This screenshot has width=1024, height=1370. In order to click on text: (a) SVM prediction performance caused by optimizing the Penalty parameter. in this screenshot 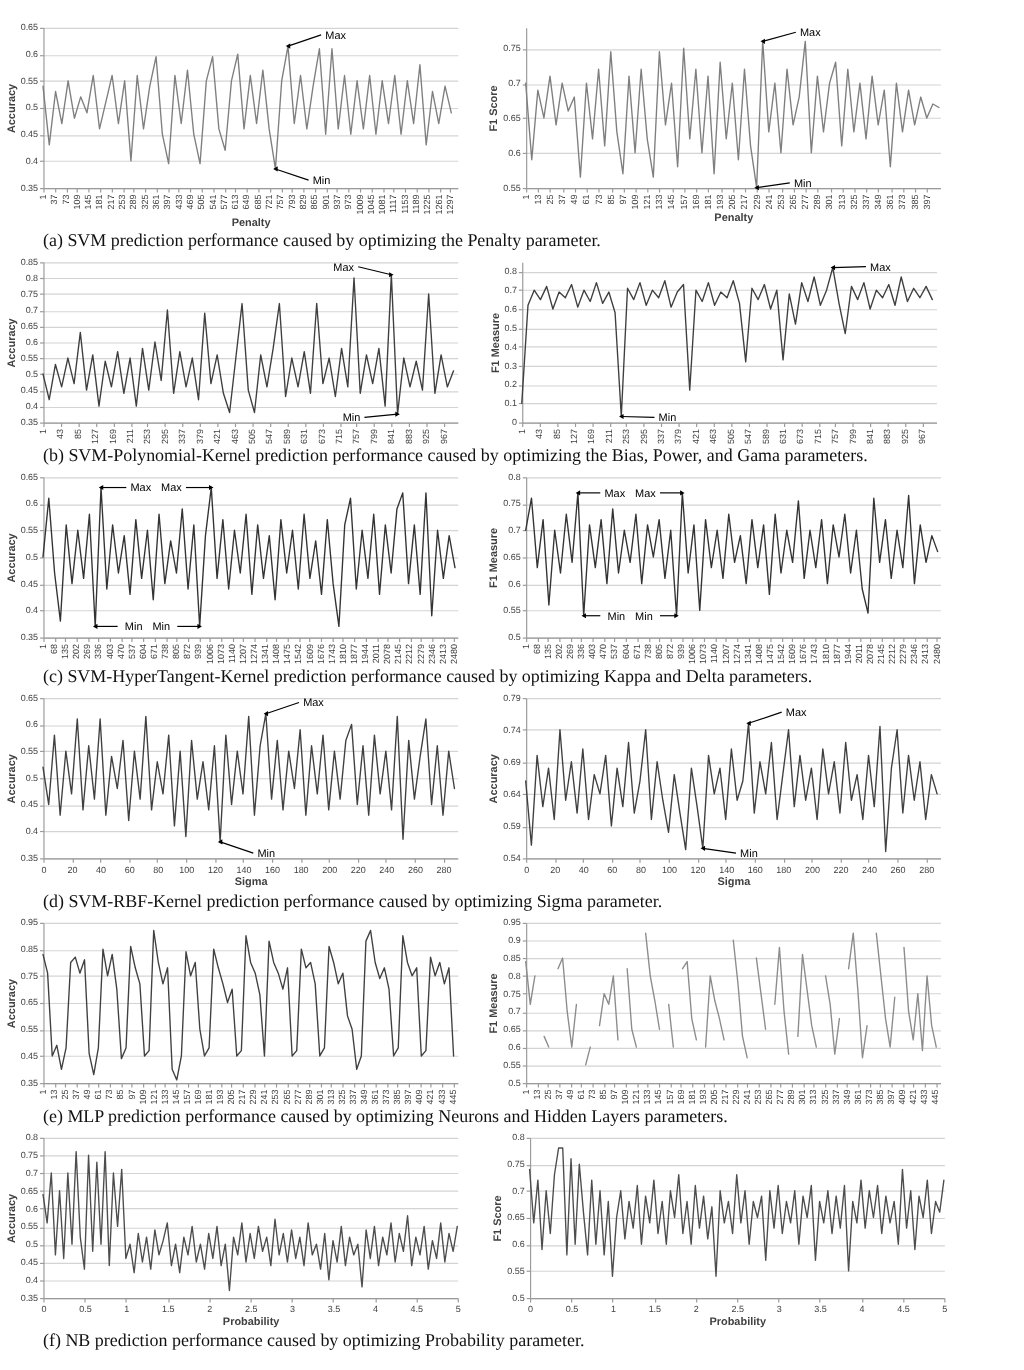, I will do `click(321, 240)`.